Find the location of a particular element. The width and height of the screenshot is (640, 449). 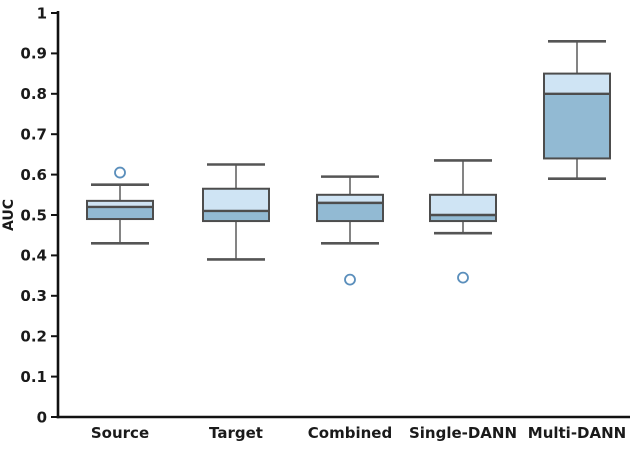

box-upper-target is located at coordinates (236, 199).